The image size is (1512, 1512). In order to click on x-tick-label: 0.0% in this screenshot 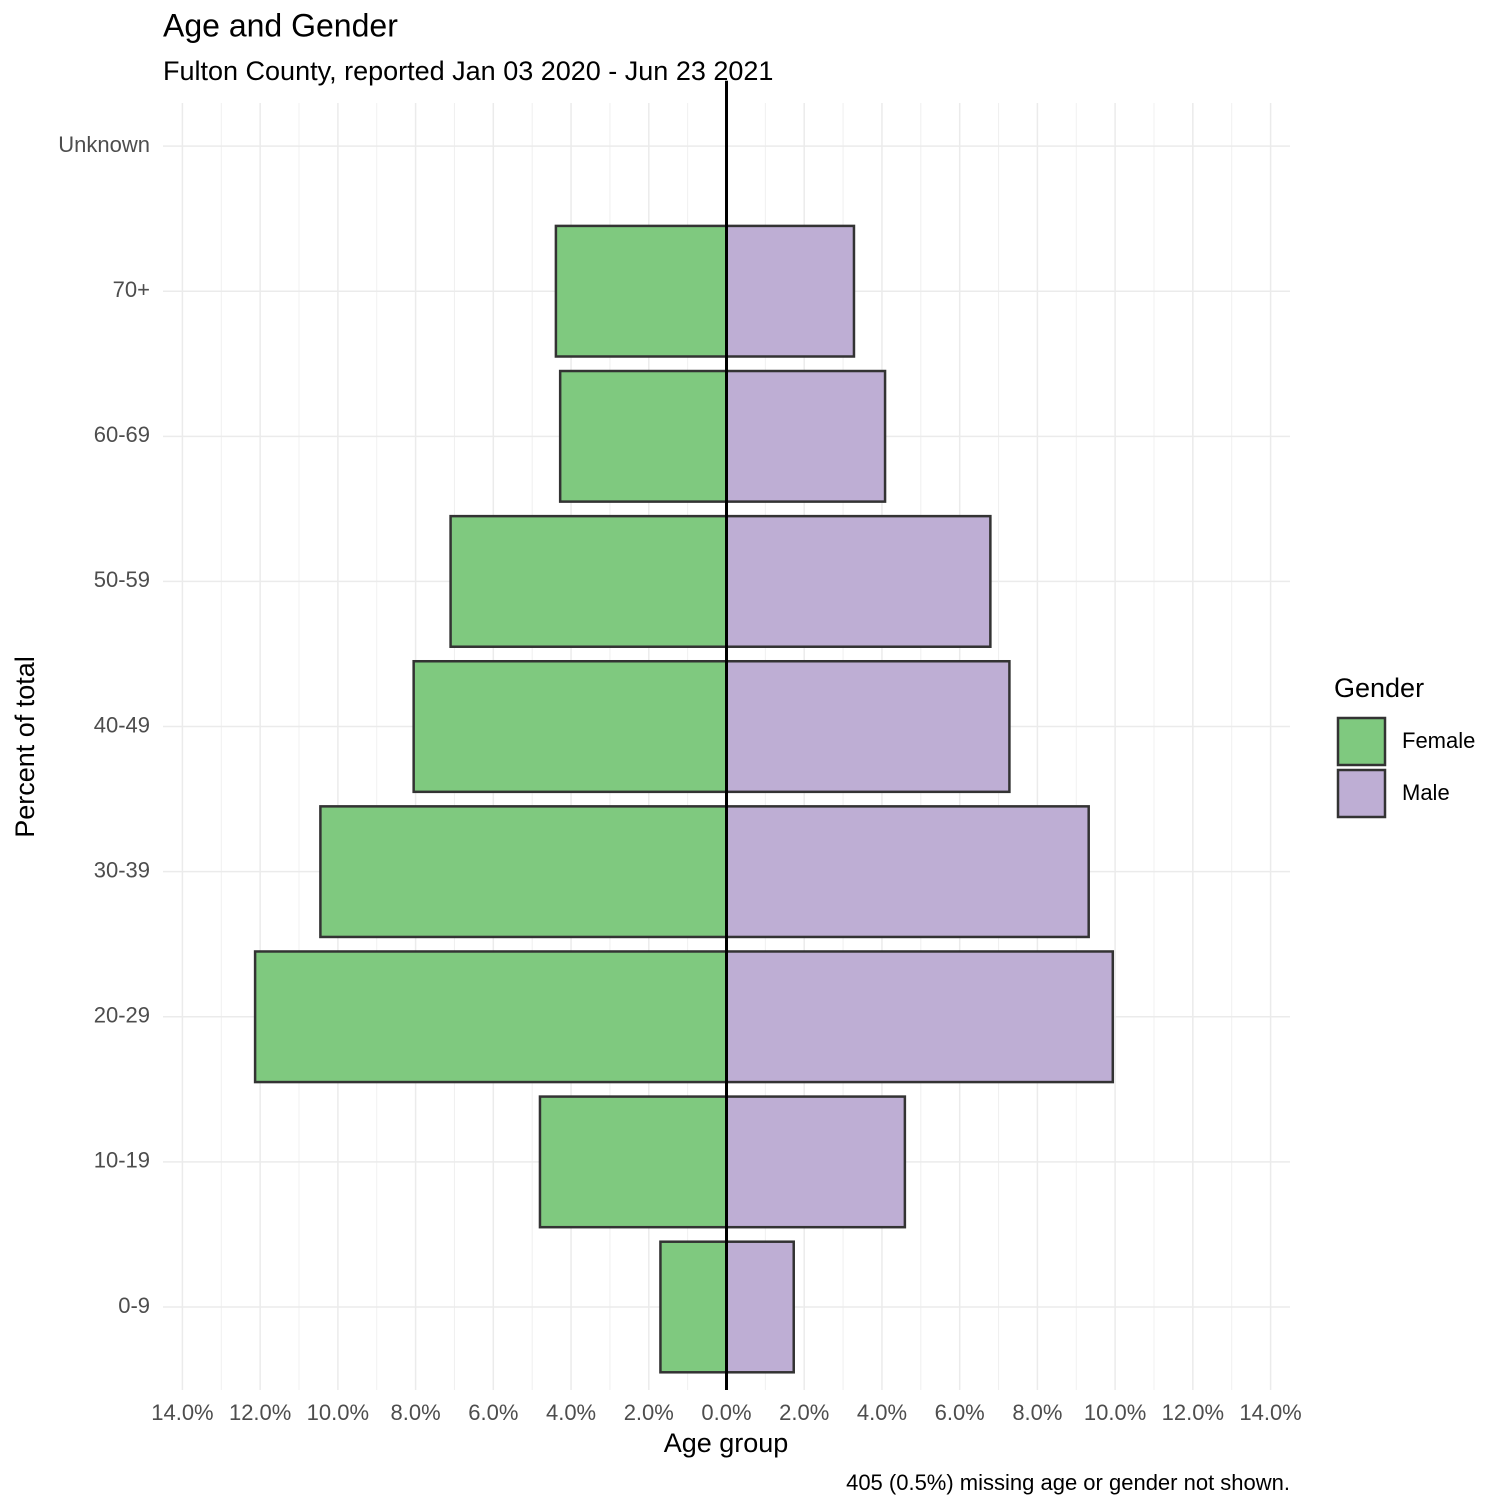, I will do `click(726, 1412)`.